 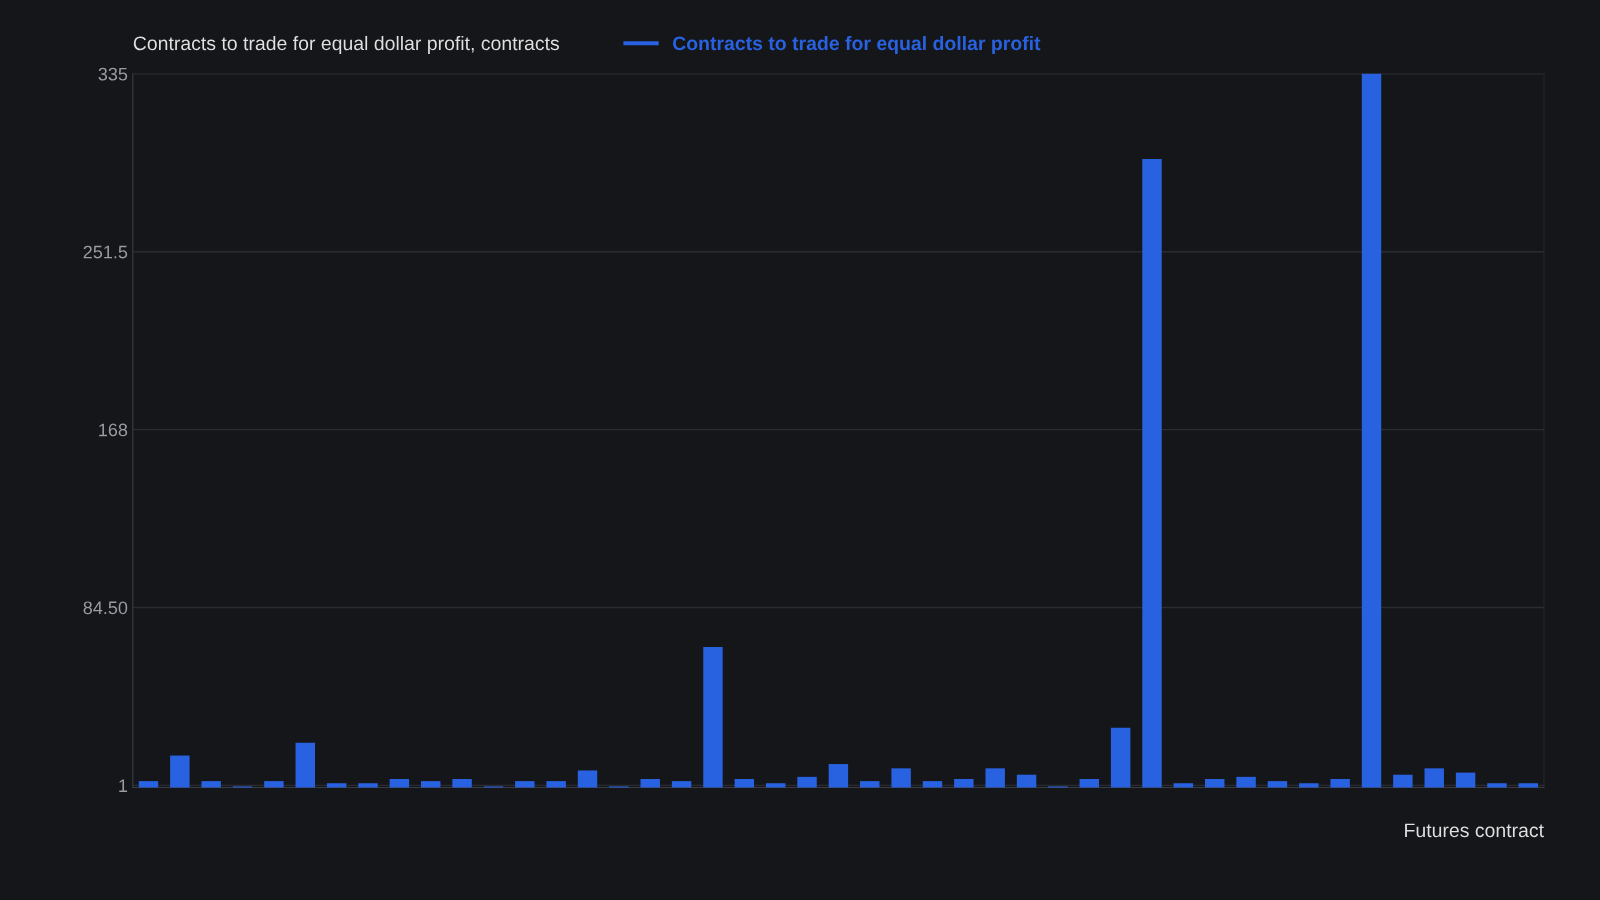 What do you see at coordinates (123, 785) in the screenshot?
I see `y-tick-label: 1` at bounding box center [123, 785].